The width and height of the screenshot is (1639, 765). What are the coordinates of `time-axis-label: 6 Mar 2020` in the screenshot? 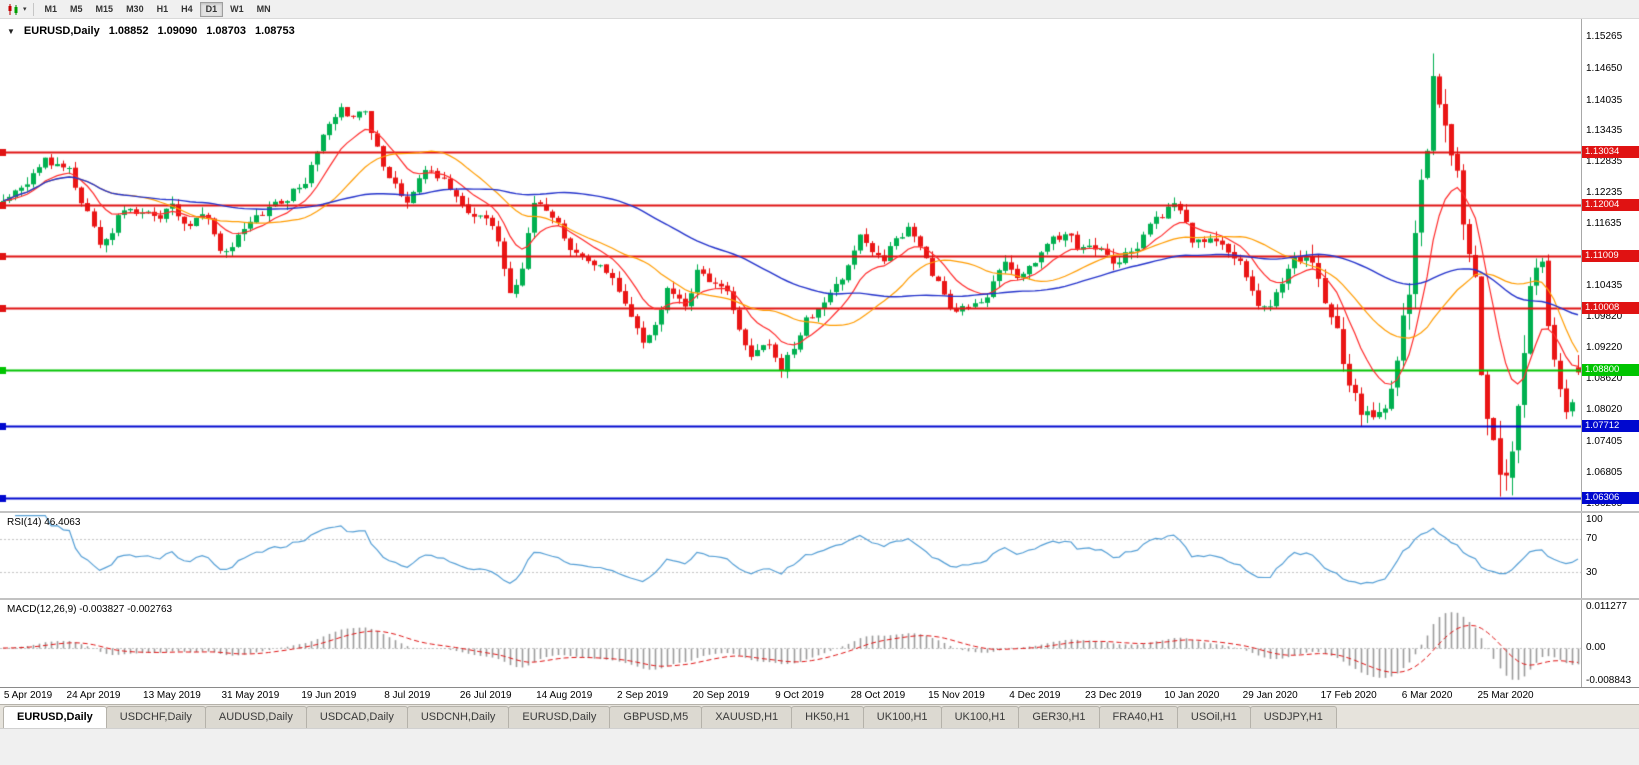 It's located at (1427, 695).